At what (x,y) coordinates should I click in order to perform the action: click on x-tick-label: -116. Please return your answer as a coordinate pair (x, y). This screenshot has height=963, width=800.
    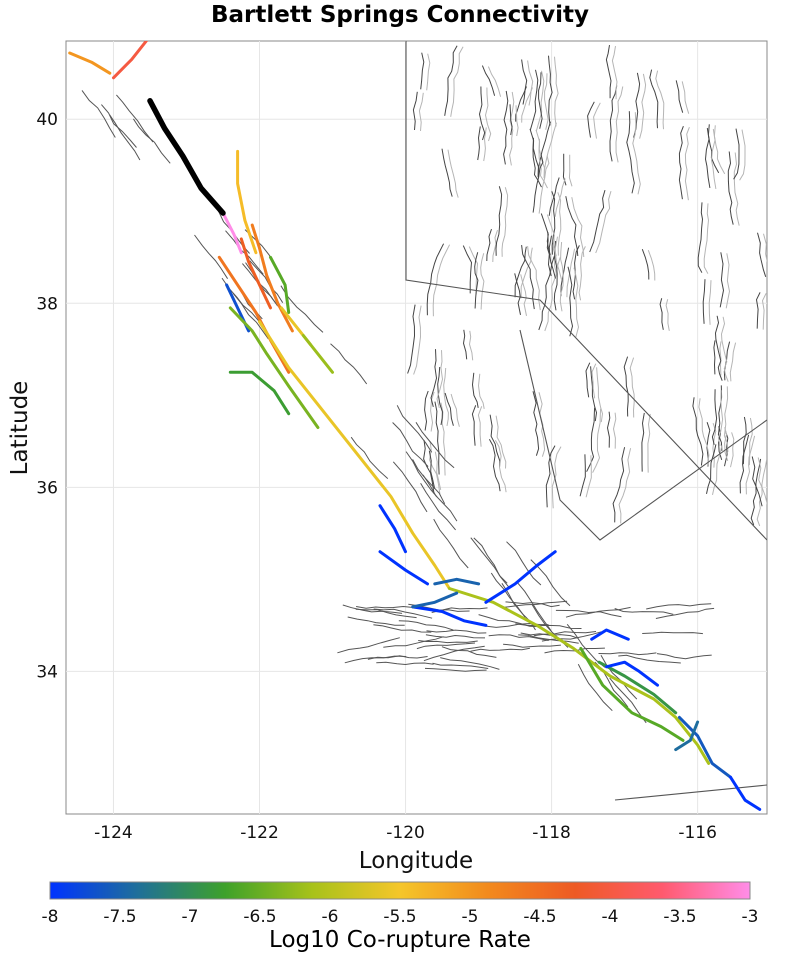
    Looking at the image, I should click on (697, 833).